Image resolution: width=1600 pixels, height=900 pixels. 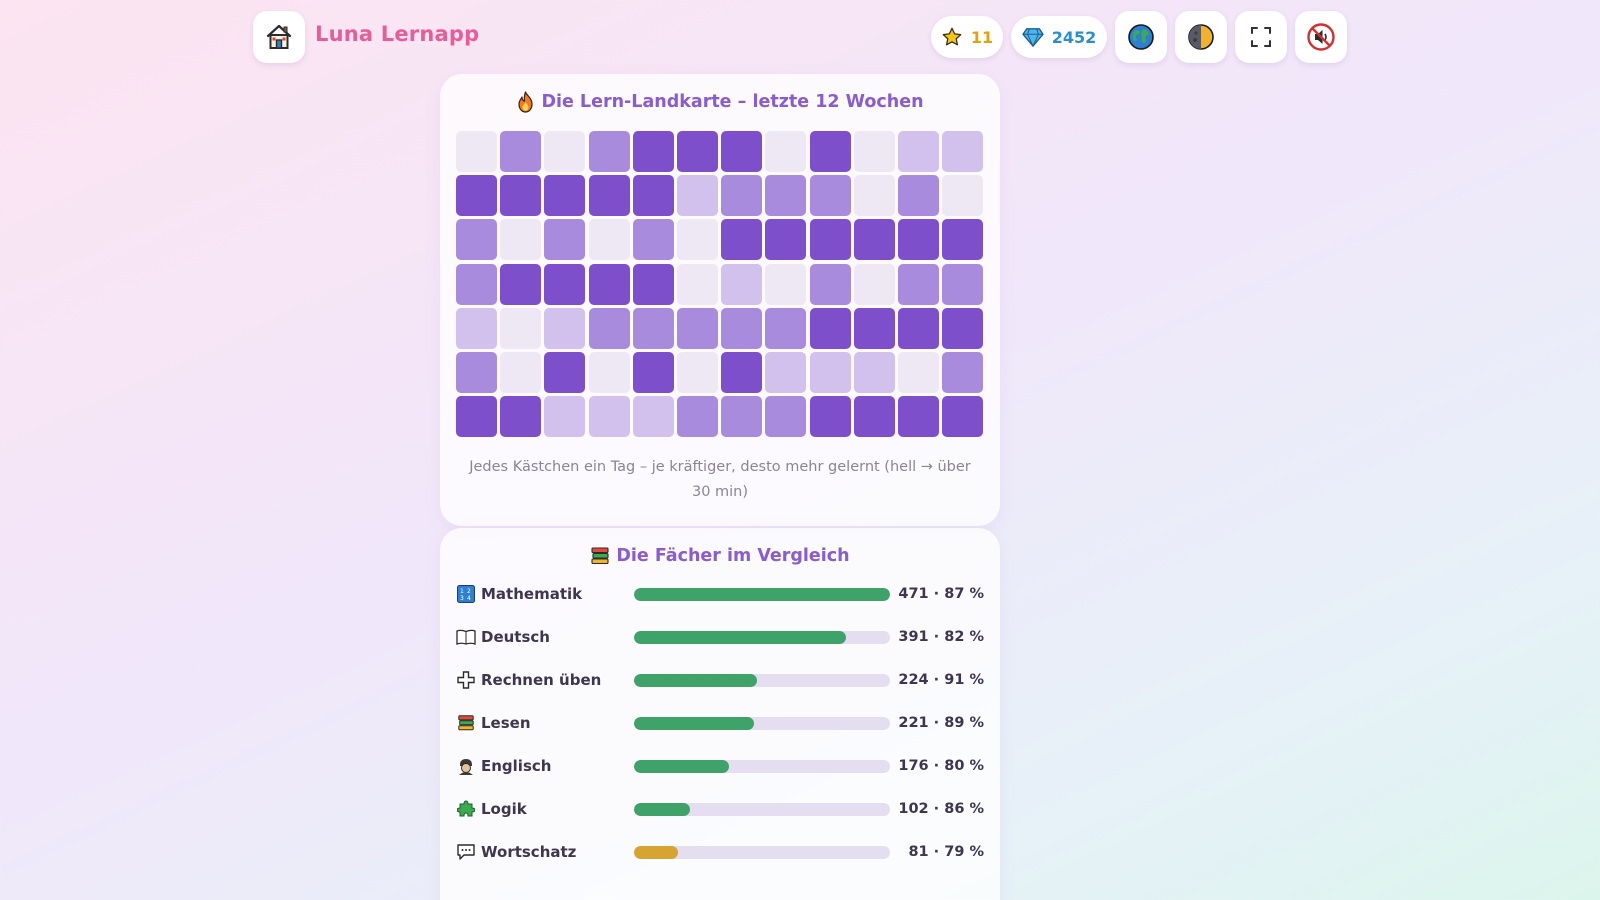 I want to click on fullscreen-button, so click(x=1261, y=37).